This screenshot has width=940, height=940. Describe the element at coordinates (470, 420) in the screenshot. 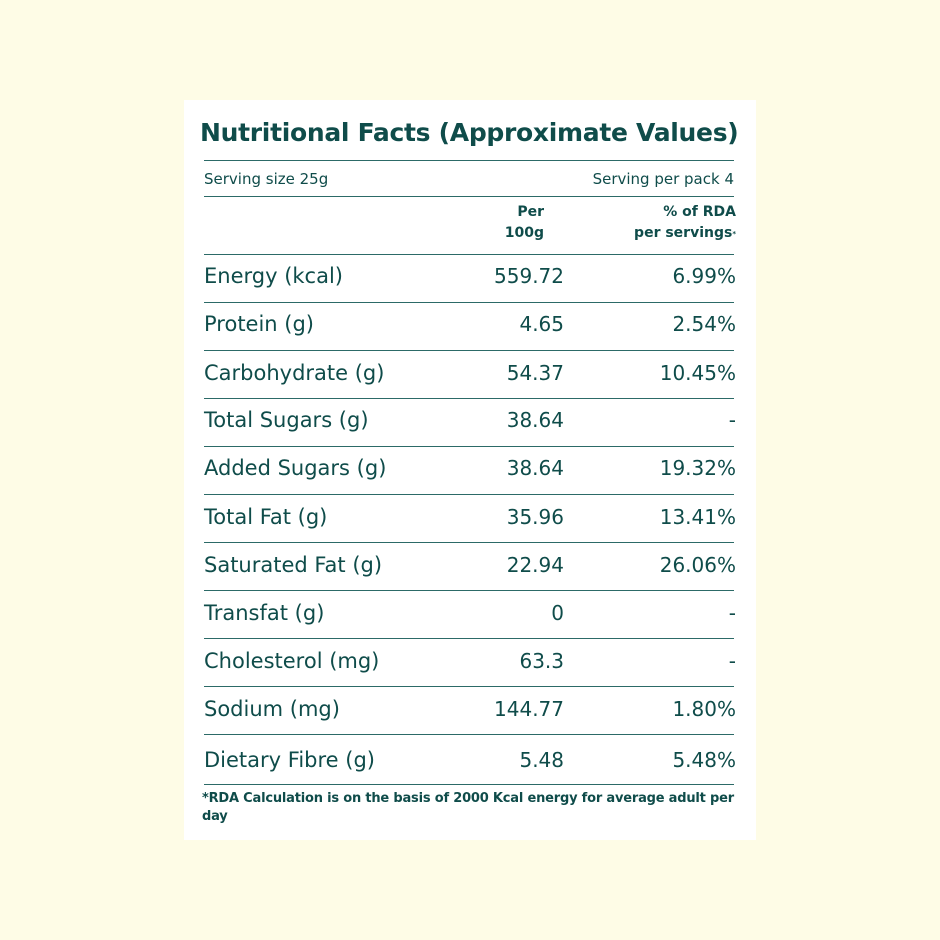

I see `table-row: Total Sugars (g) 38.64 -` at that location.